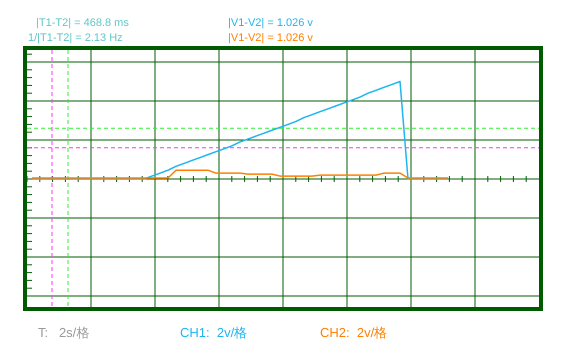 This screenshot has width=568, height=355. Describe the element at coordinates (214, 332) in the screenshot. I see `text: CH1: 2v/格` at that location.